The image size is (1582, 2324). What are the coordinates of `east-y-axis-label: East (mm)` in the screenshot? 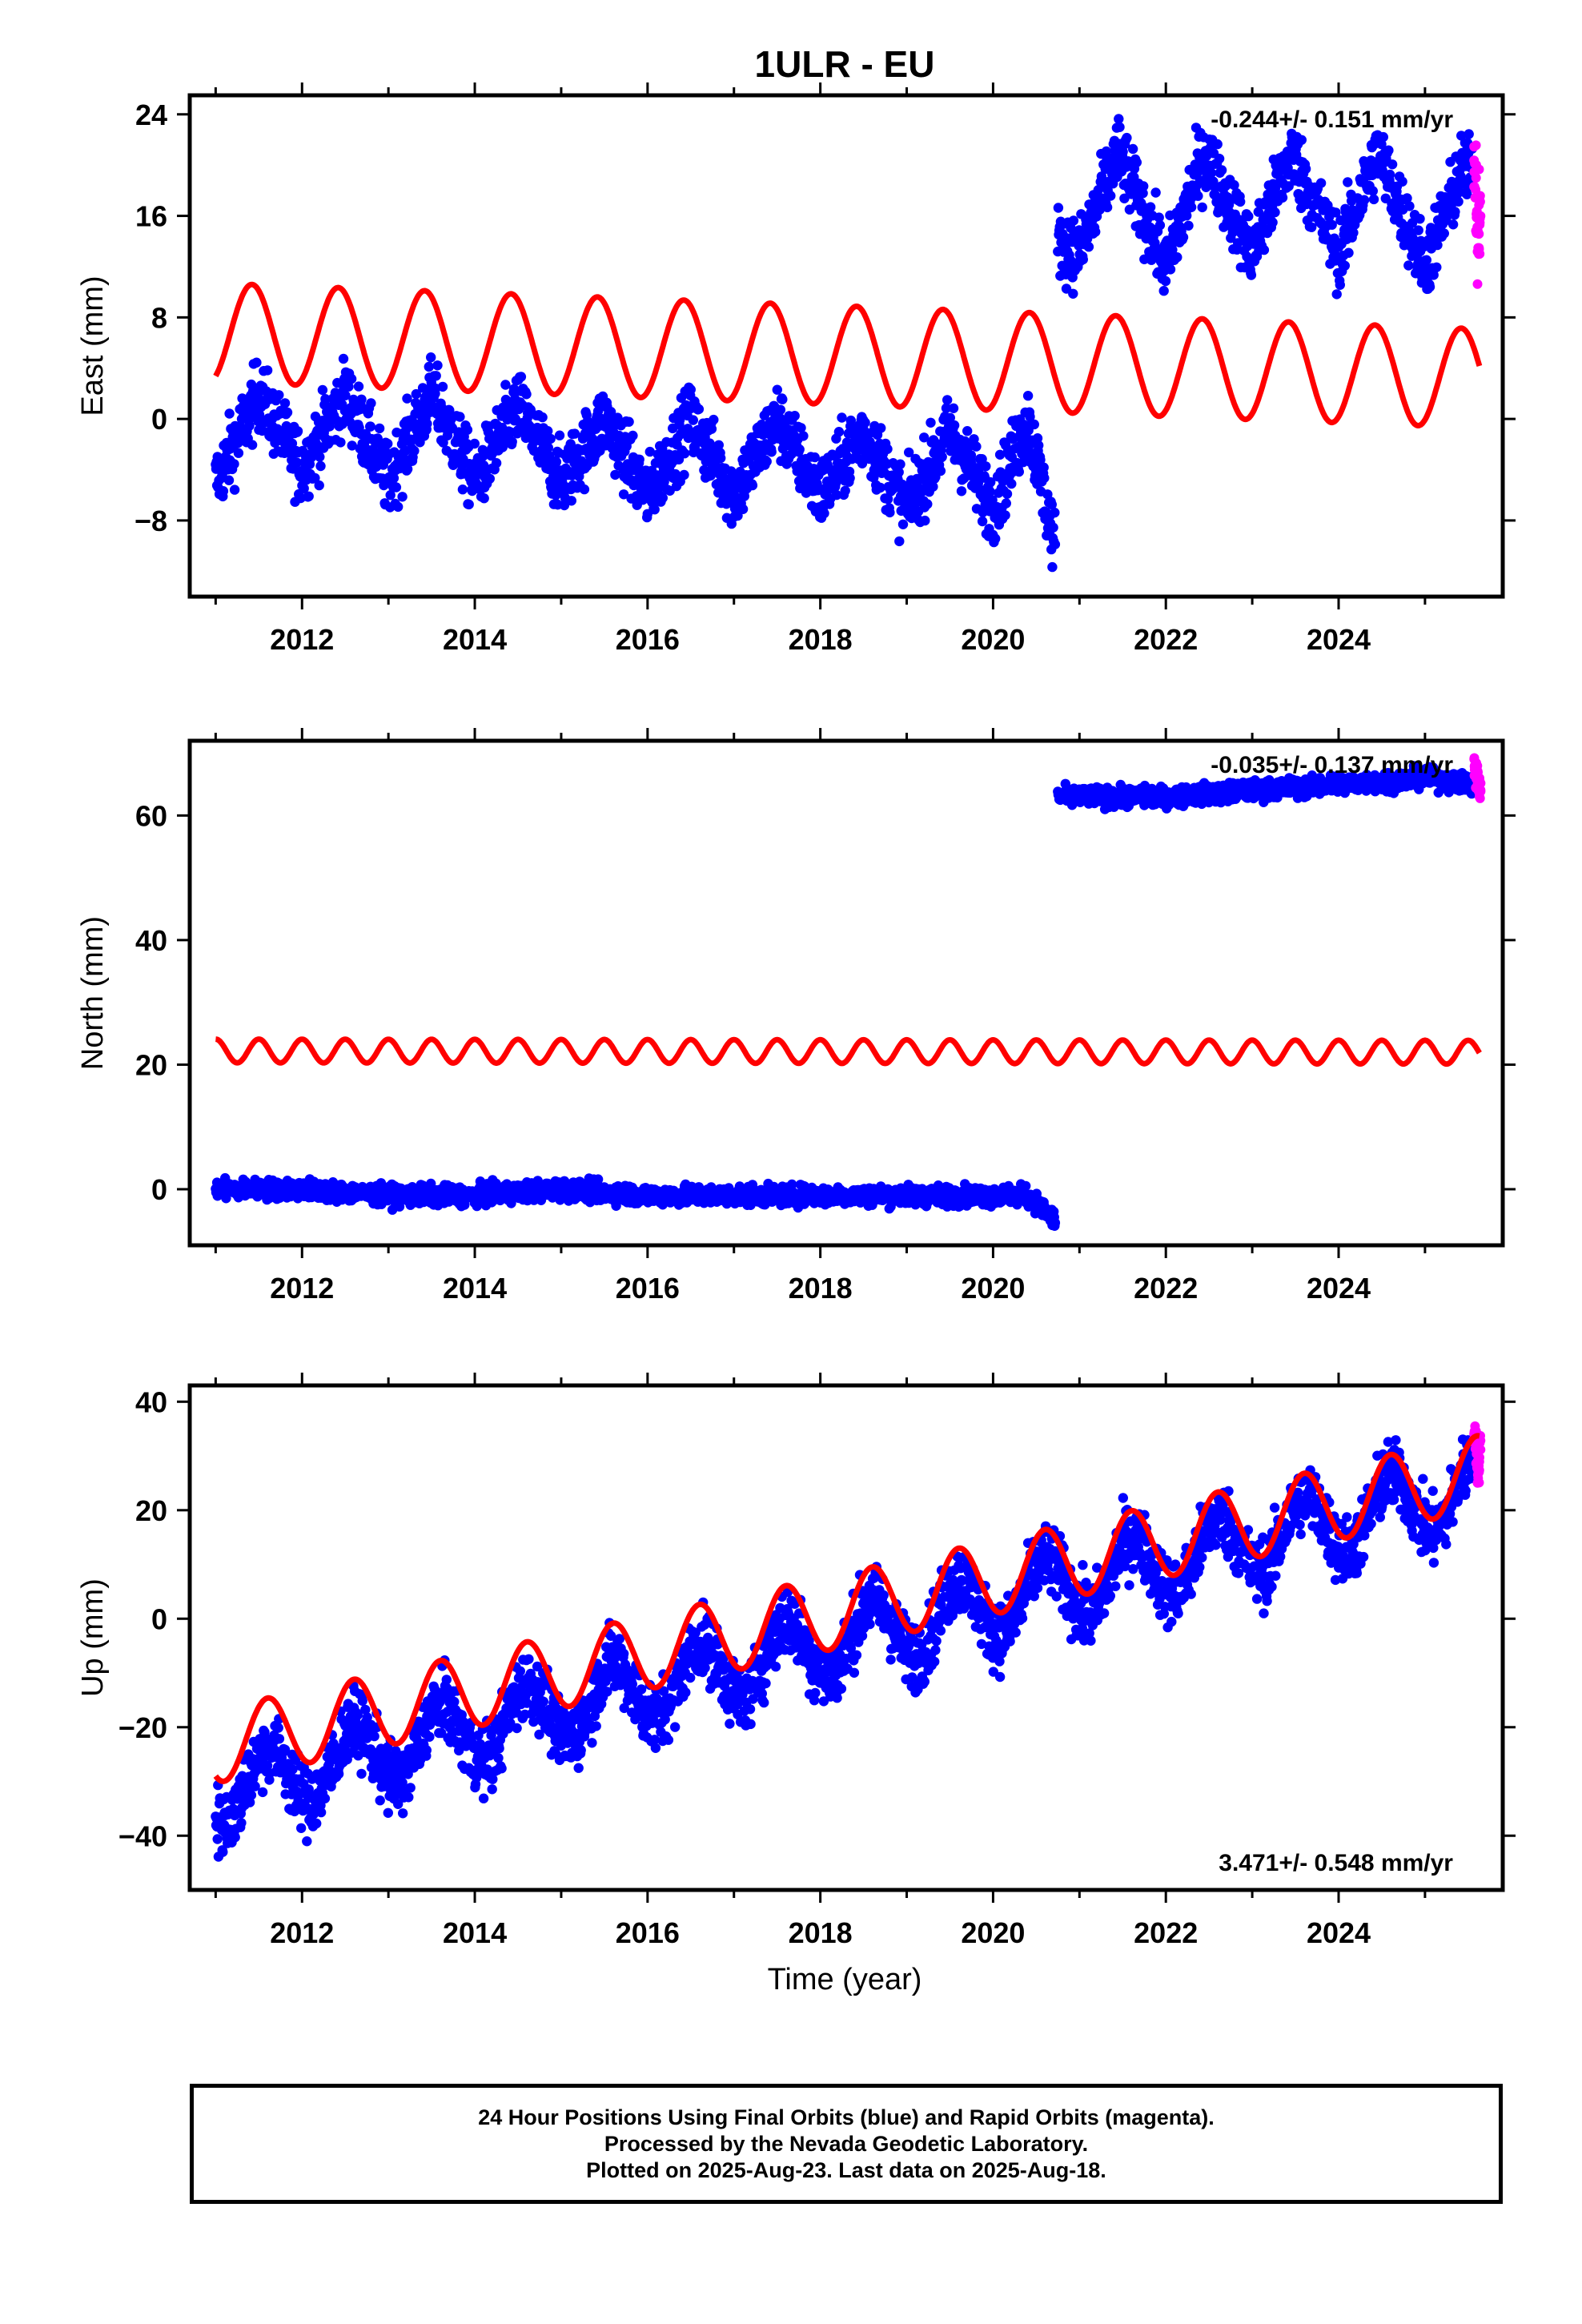 It's located at (93, 345).